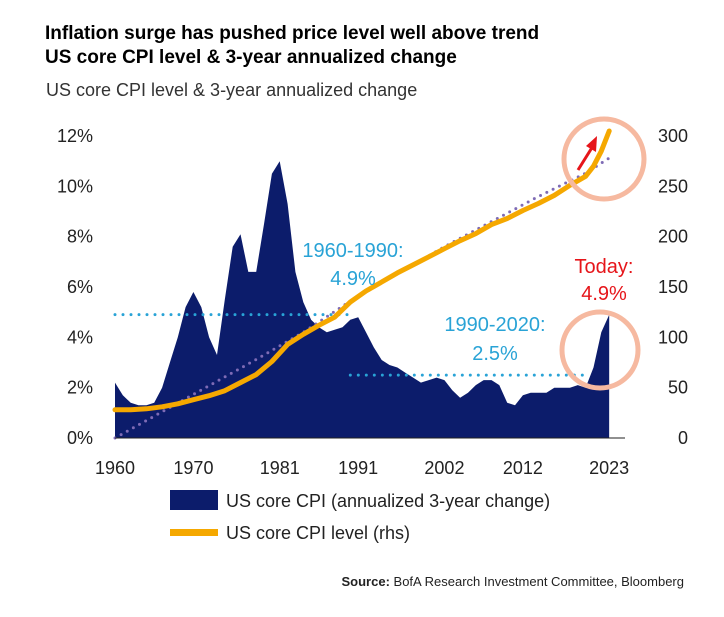  Describe the element at coordinates (673, 287) in the screenshot. I see `y-right-tick-label: 150` at that location.